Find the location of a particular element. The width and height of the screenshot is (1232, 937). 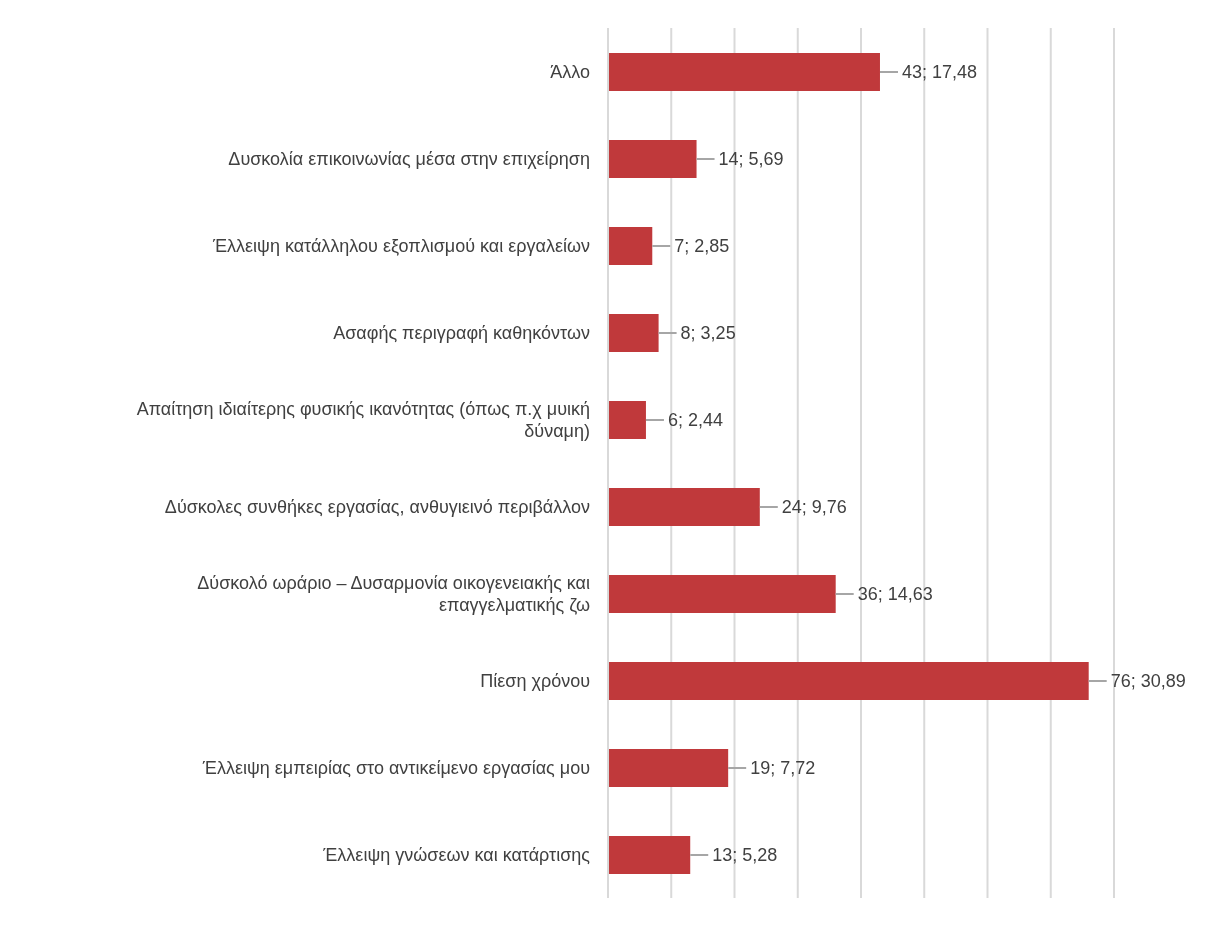

data-label: 7; 2,85 is located at coordinates (702, 246).